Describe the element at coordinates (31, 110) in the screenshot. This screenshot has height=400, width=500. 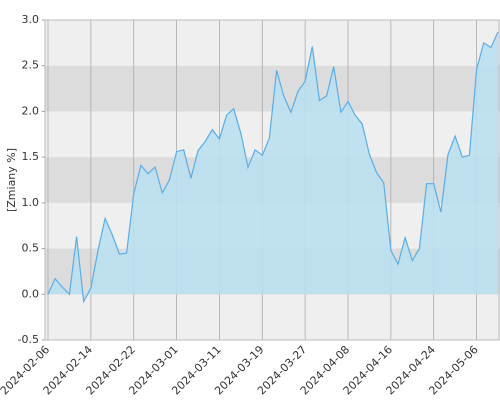
I see `y-tick-label: 2.0` at that location.